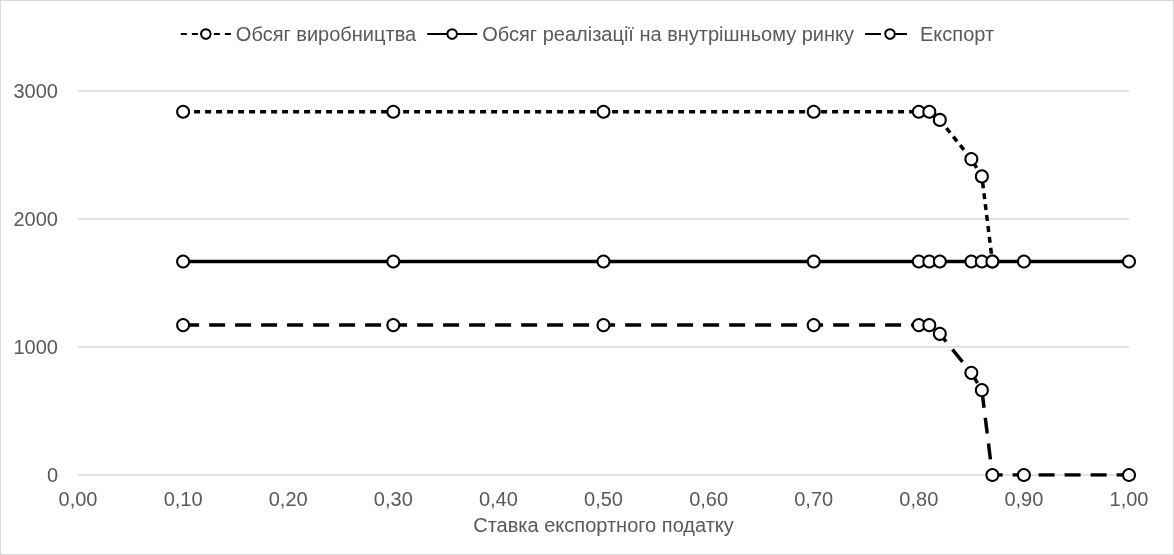 The height and width of the screenshot is (555, 1174). I want to click on x-tick-label: 0,90, so click(1024, 499).